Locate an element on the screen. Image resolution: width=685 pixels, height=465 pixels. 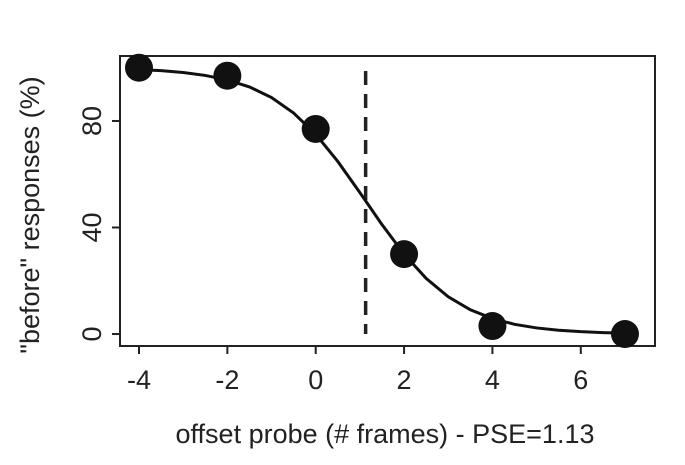
x-tick-label: -4 is located at coordinates (139, 380).